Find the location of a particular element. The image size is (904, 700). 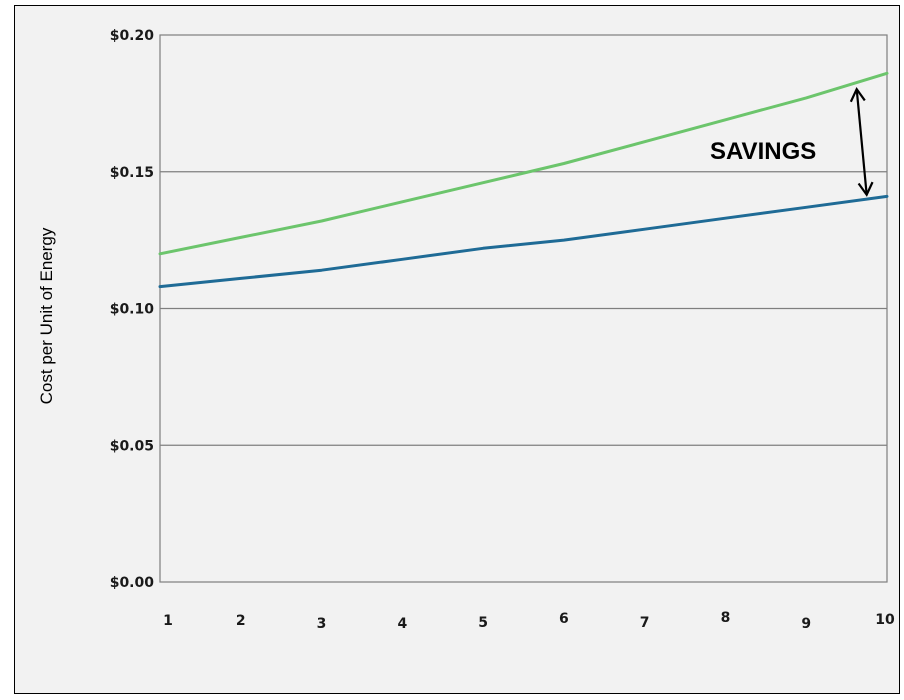

x-tick-label: 2 is located at coordinates (241, 621).